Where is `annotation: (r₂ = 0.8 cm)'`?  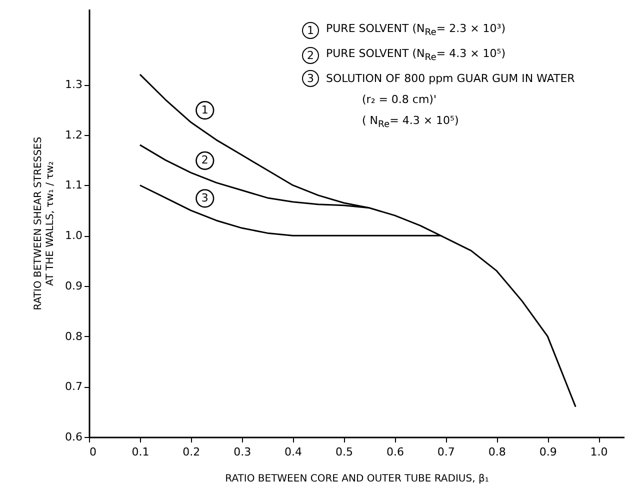 annotation: (r₂ = 0.8 cm)' is located at coordinates (399, 100).